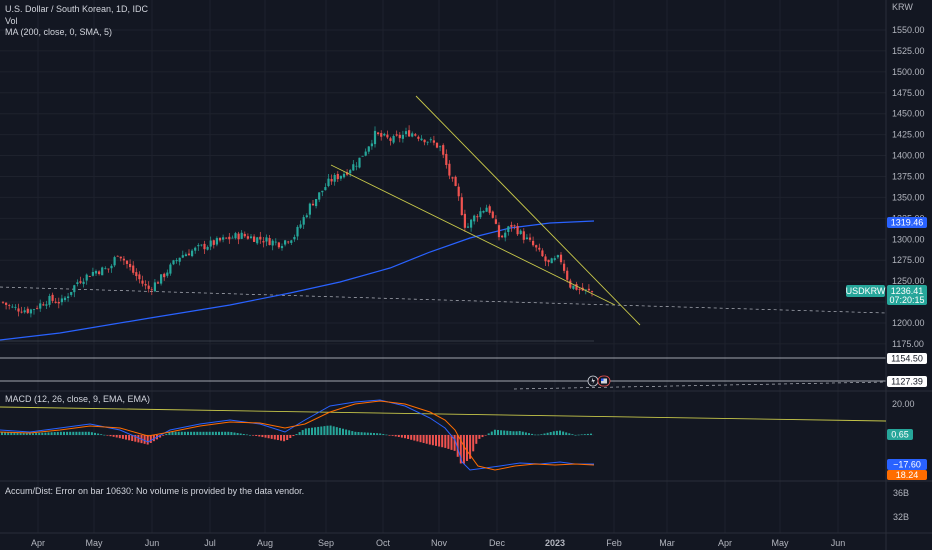  I want to click on macd-legend: MACD (12, 26, close, 9, EMA, EMA), so click(78, 399).